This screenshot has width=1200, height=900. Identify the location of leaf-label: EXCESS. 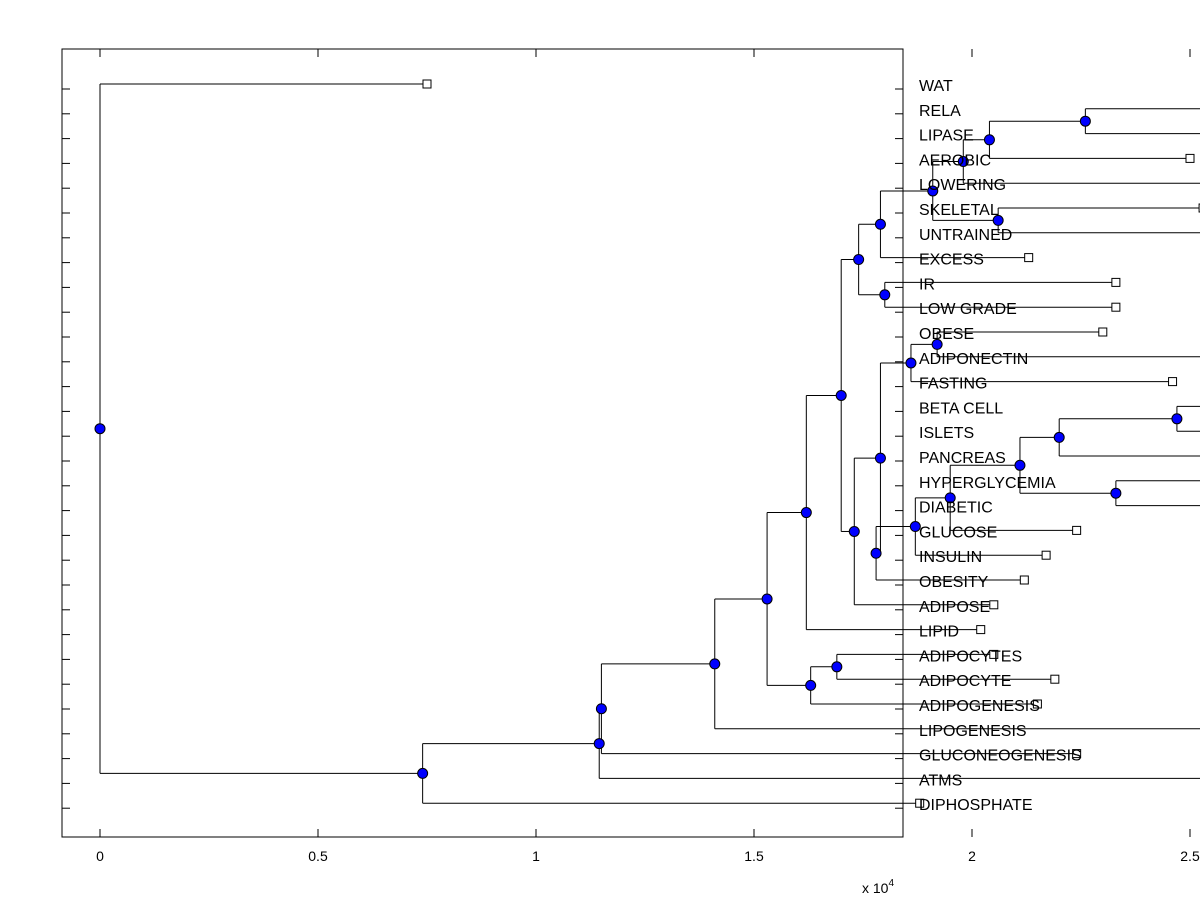
(951, 260).